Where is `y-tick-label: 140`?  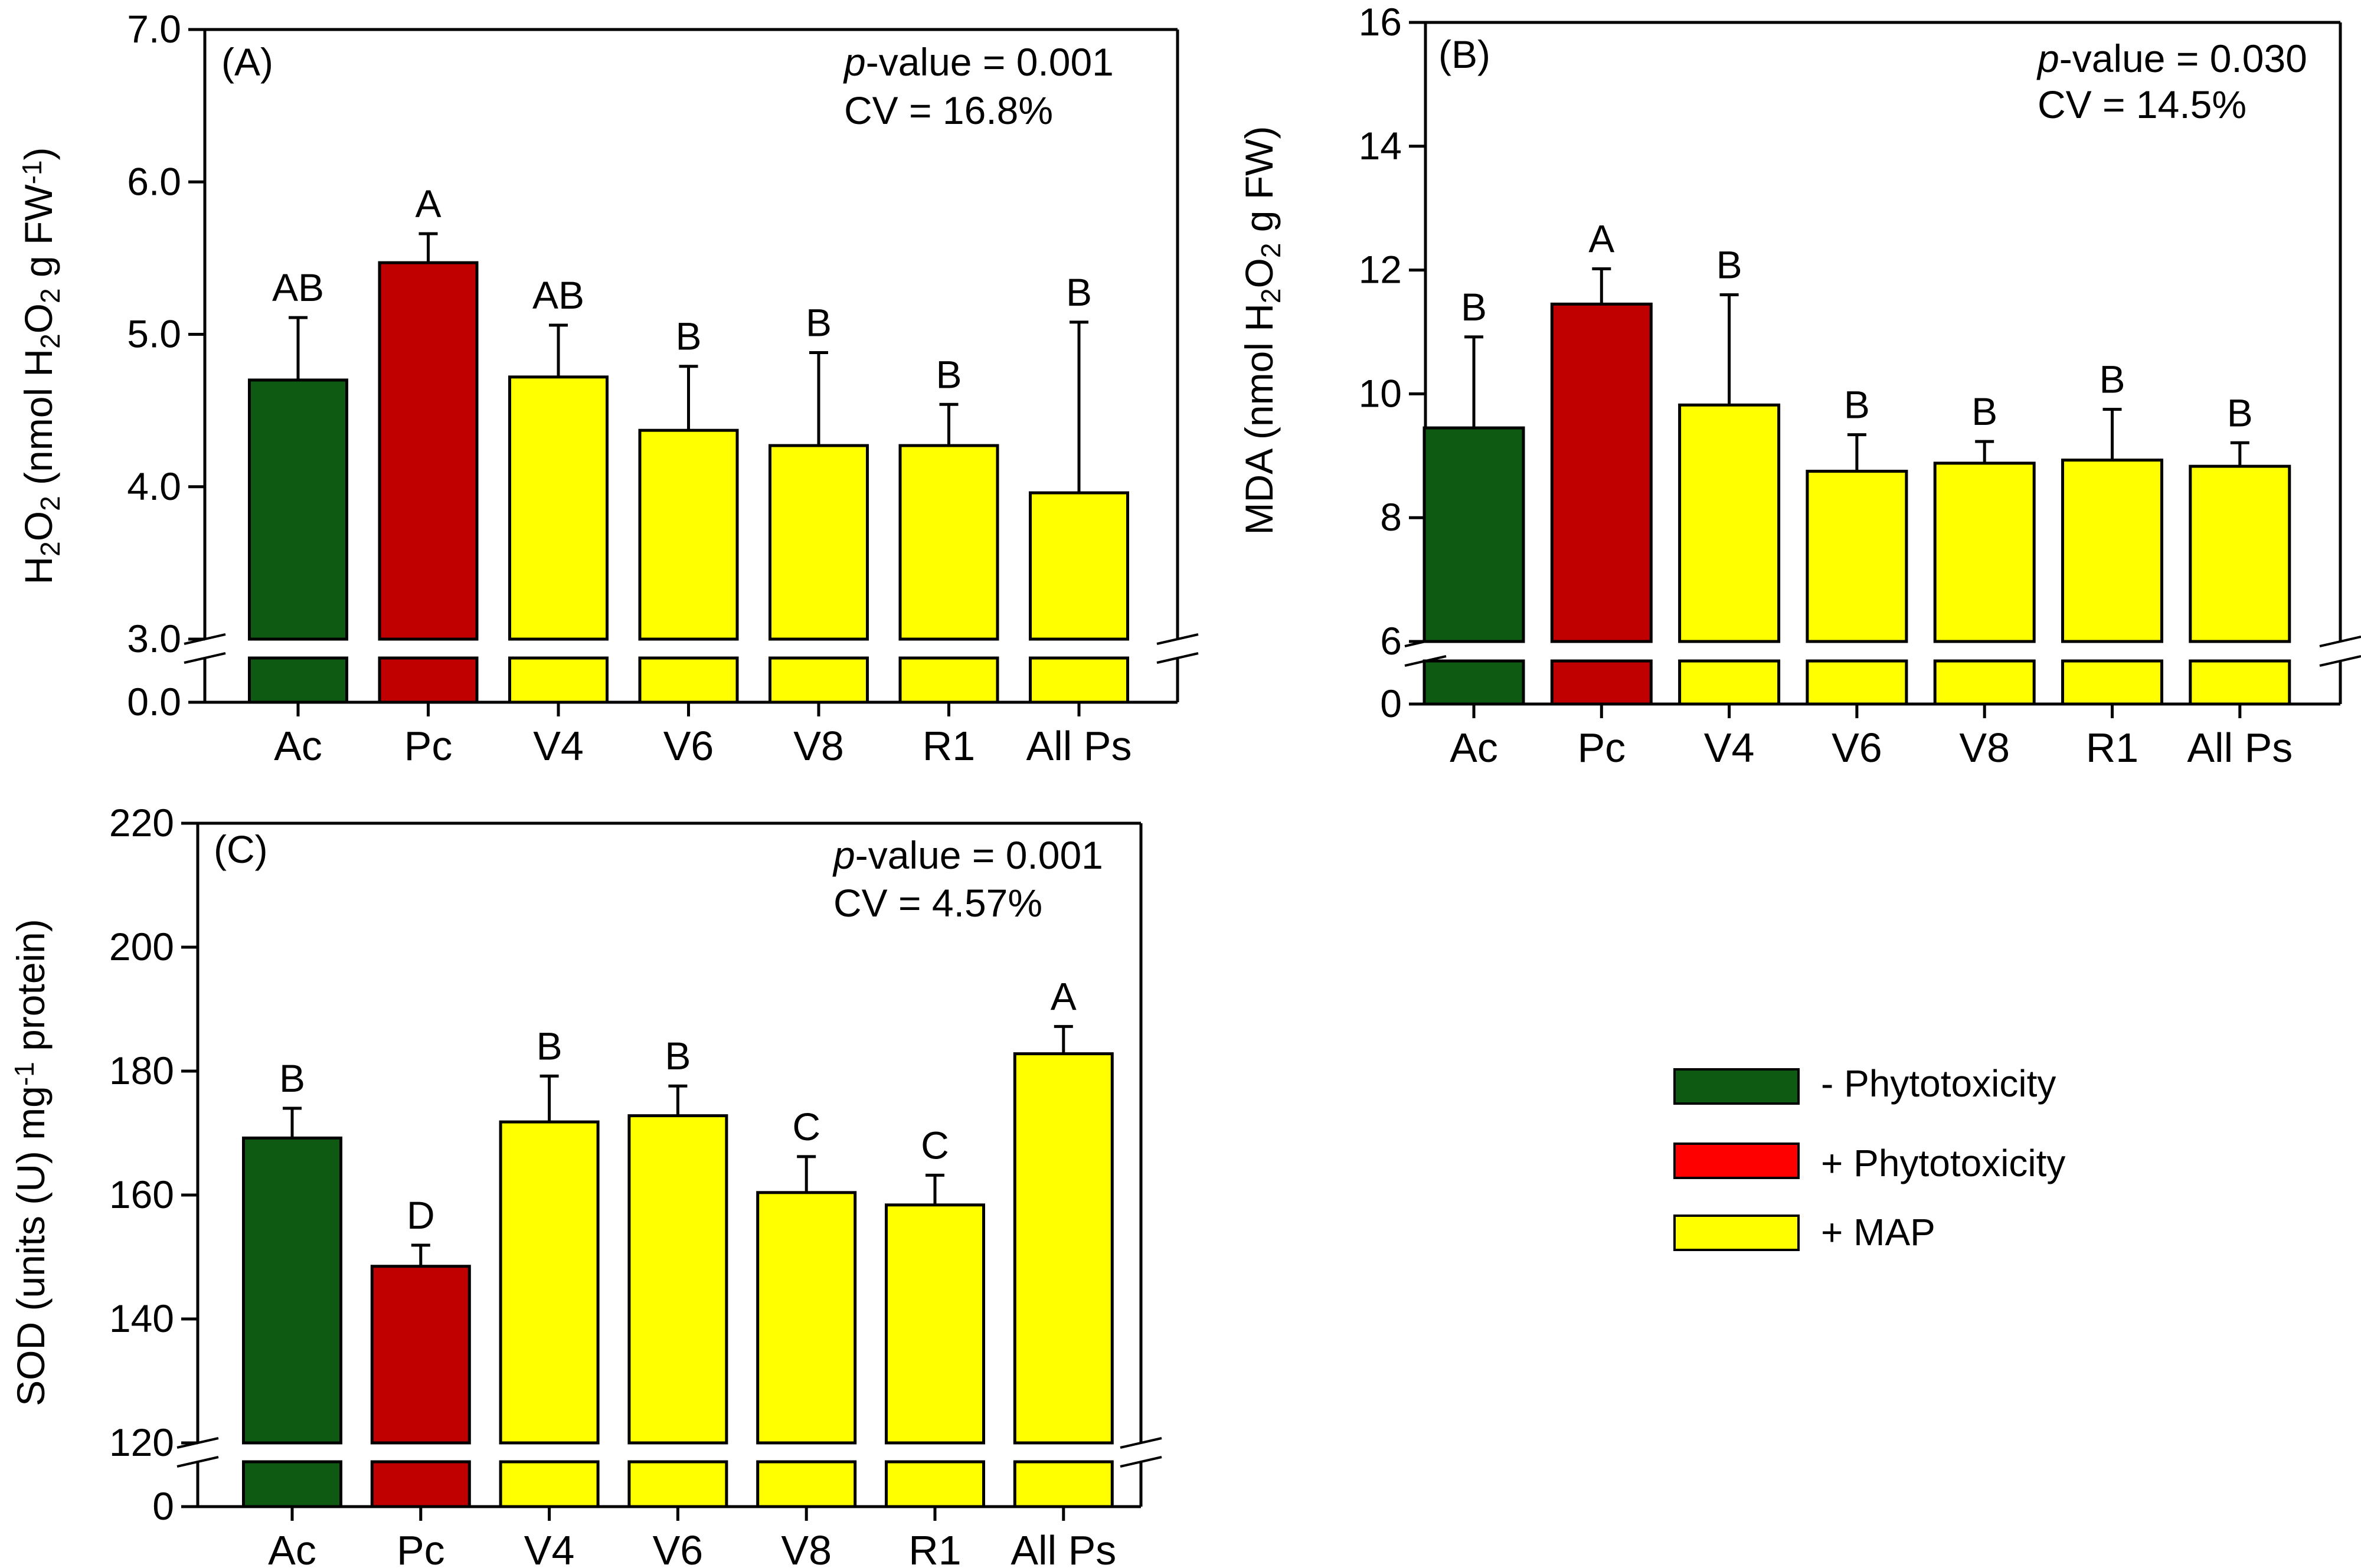
y-tick-label: 140 is located at coordinates (141, 1318).